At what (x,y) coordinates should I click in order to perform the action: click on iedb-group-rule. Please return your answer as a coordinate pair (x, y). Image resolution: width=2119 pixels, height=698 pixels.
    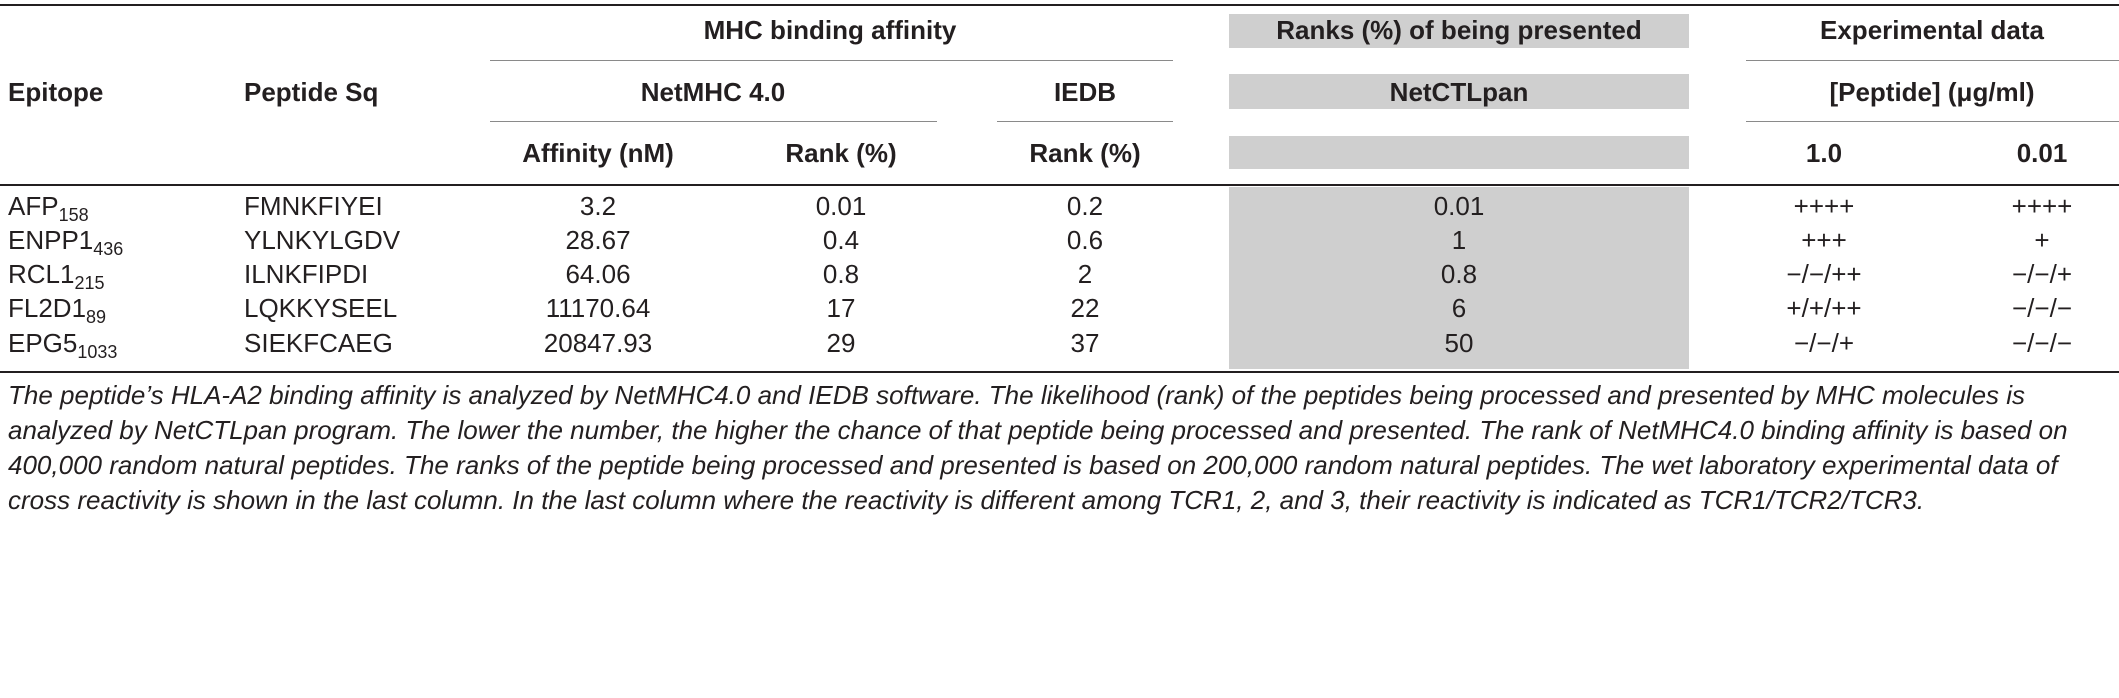
    Looking at the image, I should click on (1085, 121).